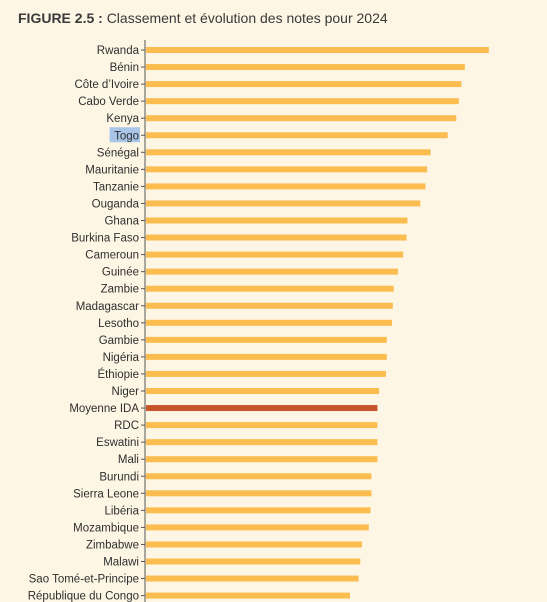 The width and height of the screenshot is (547, 602). Describe the element at coordinates (106, 494) in the screenshot. I see `category-label: Sierra Leone` at that location.